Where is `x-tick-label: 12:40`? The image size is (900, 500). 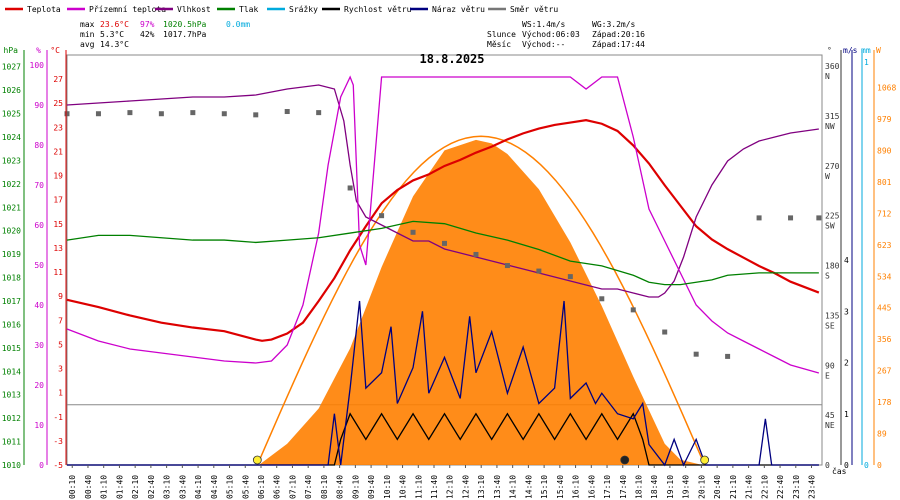
x-tick-label: 12:40 is located at coordinates (465, 487).